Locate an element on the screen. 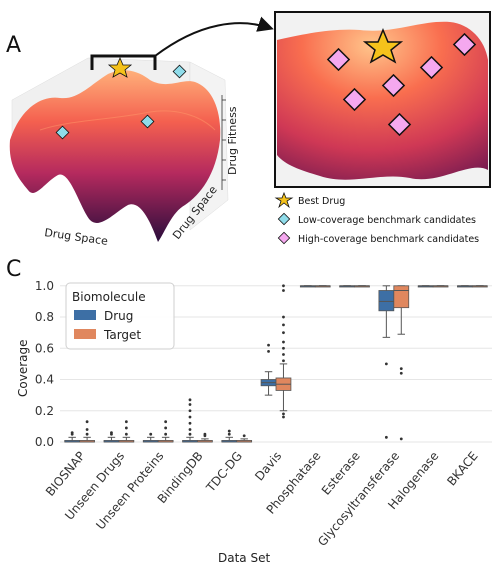  chart-legend: Biomolecule Drug Target is located at coordinates (120, 316).